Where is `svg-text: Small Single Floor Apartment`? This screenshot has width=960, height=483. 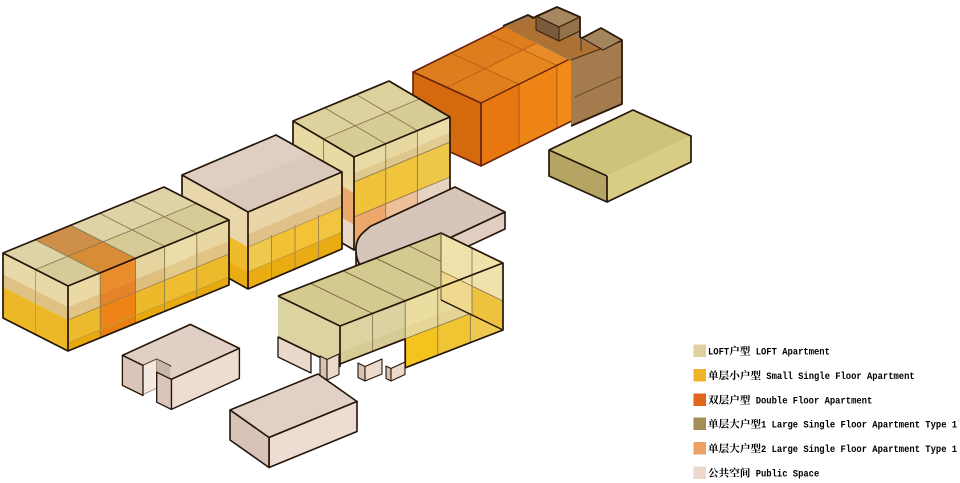 svg-text: Small Single Floor Apartment is located at coordinates (838, 377).